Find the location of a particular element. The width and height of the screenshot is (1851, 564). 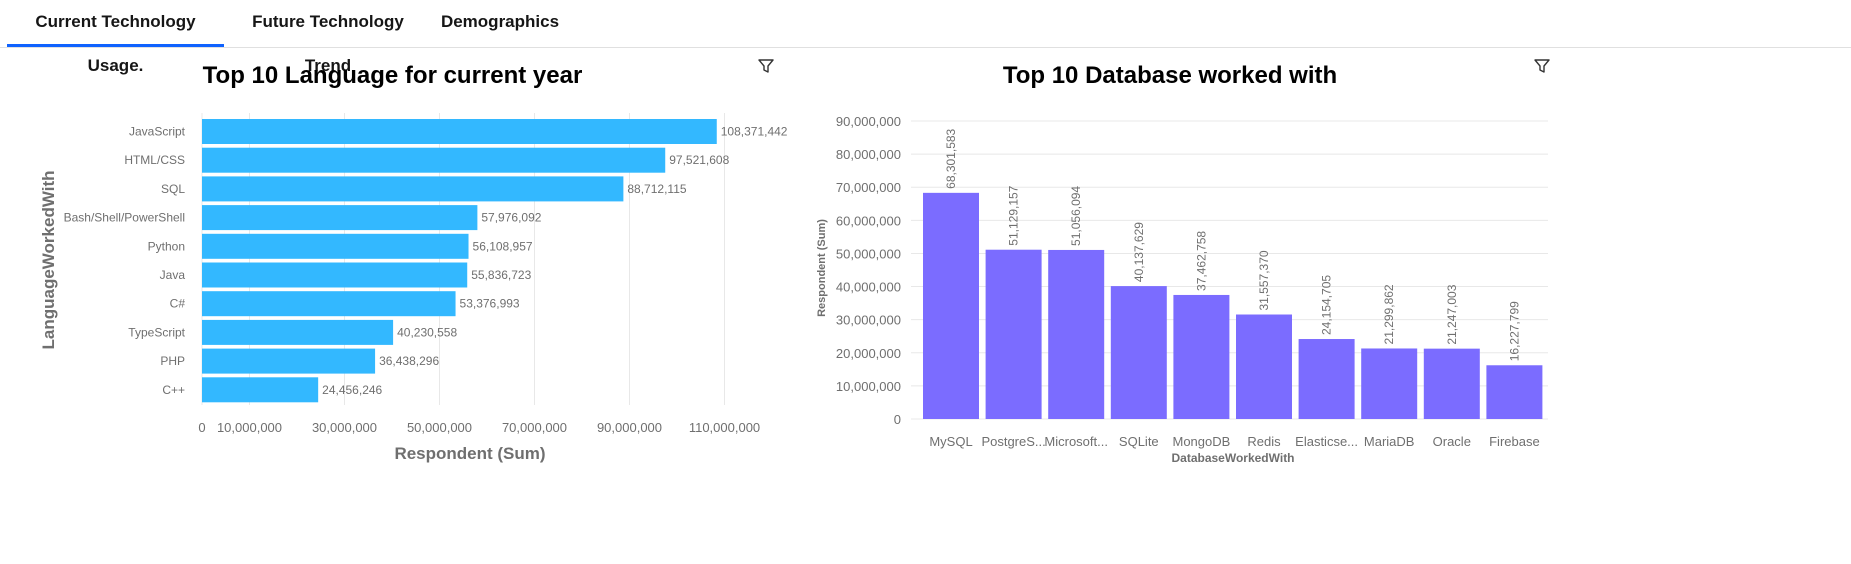

y-tick-label: PHP is located at coordinates (172, 361).